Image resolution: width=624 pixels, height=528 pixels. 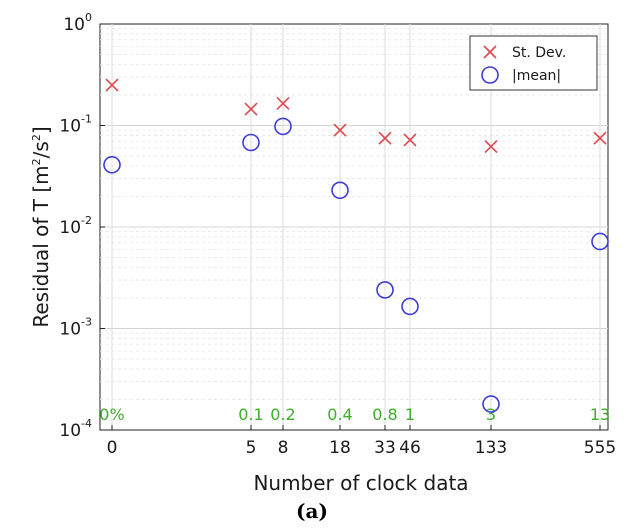 I want to click on percent-label: 1, so click(x=410, y=414).